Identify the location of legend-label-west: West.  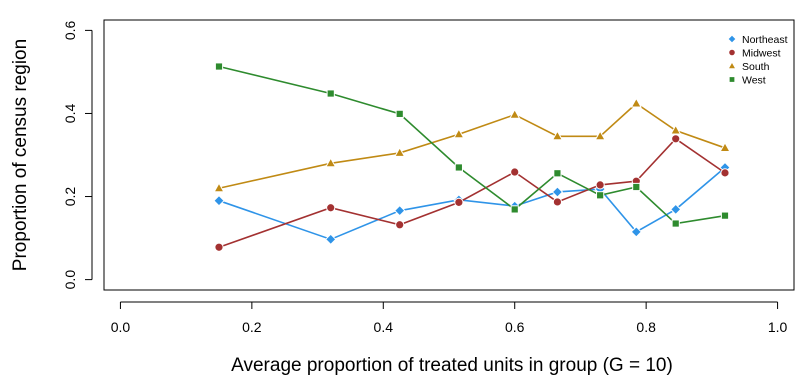
(754, 81).